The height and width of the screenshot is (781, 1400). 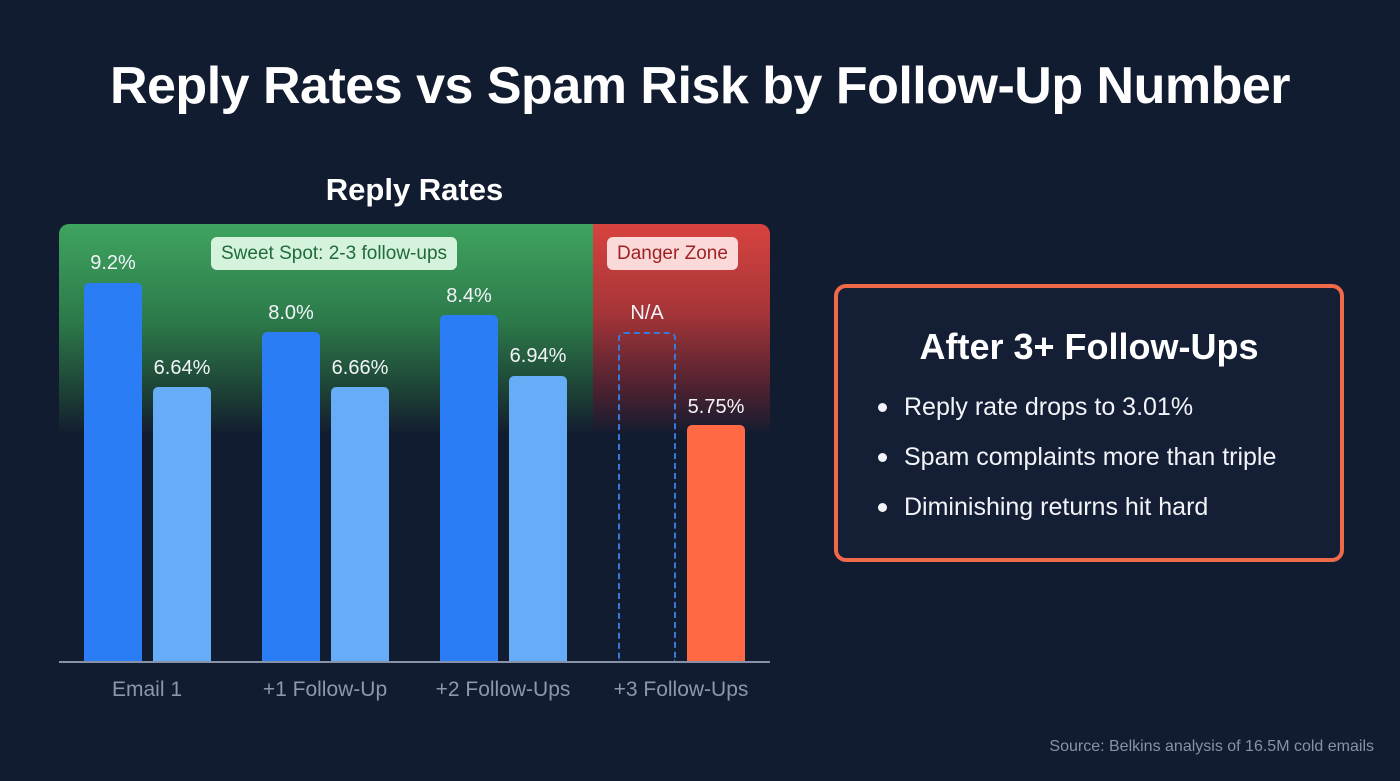 I want to click on bar-followup3-secondary, so click(x=716, y=543).